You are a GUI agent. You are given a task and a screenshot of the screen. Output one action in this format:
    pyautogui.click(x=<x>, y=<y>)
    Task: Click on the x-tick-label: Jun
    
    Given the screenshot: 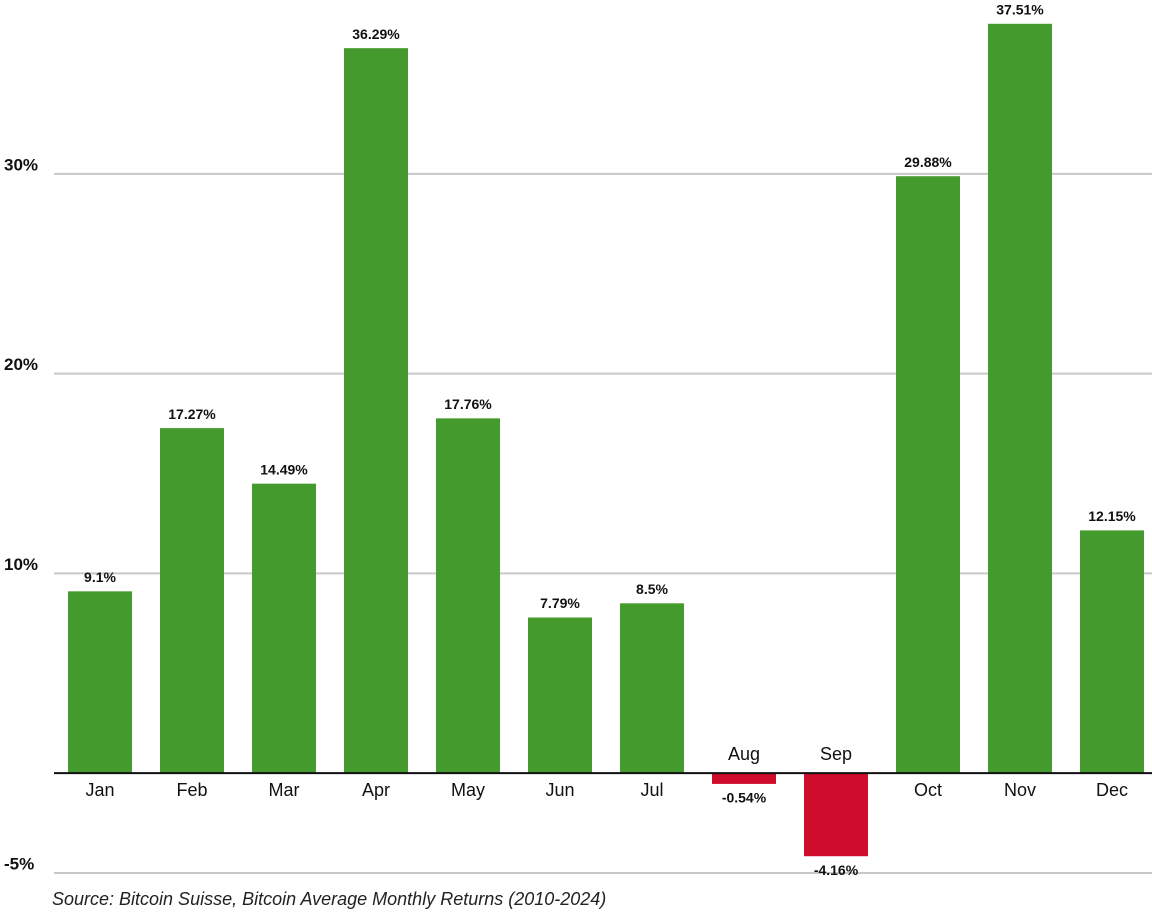 What is the action you would take?
    pyautogui.click(x=559, y=790)
    